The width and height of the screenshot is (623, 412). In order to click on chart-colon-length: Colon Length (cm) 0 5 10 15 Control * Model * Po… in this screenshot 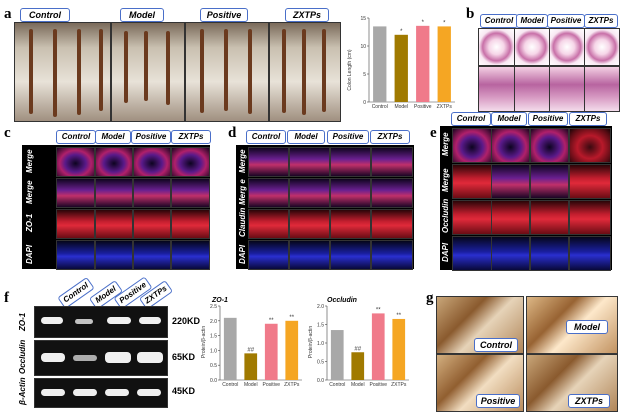, I will do `click(401, 63)`.